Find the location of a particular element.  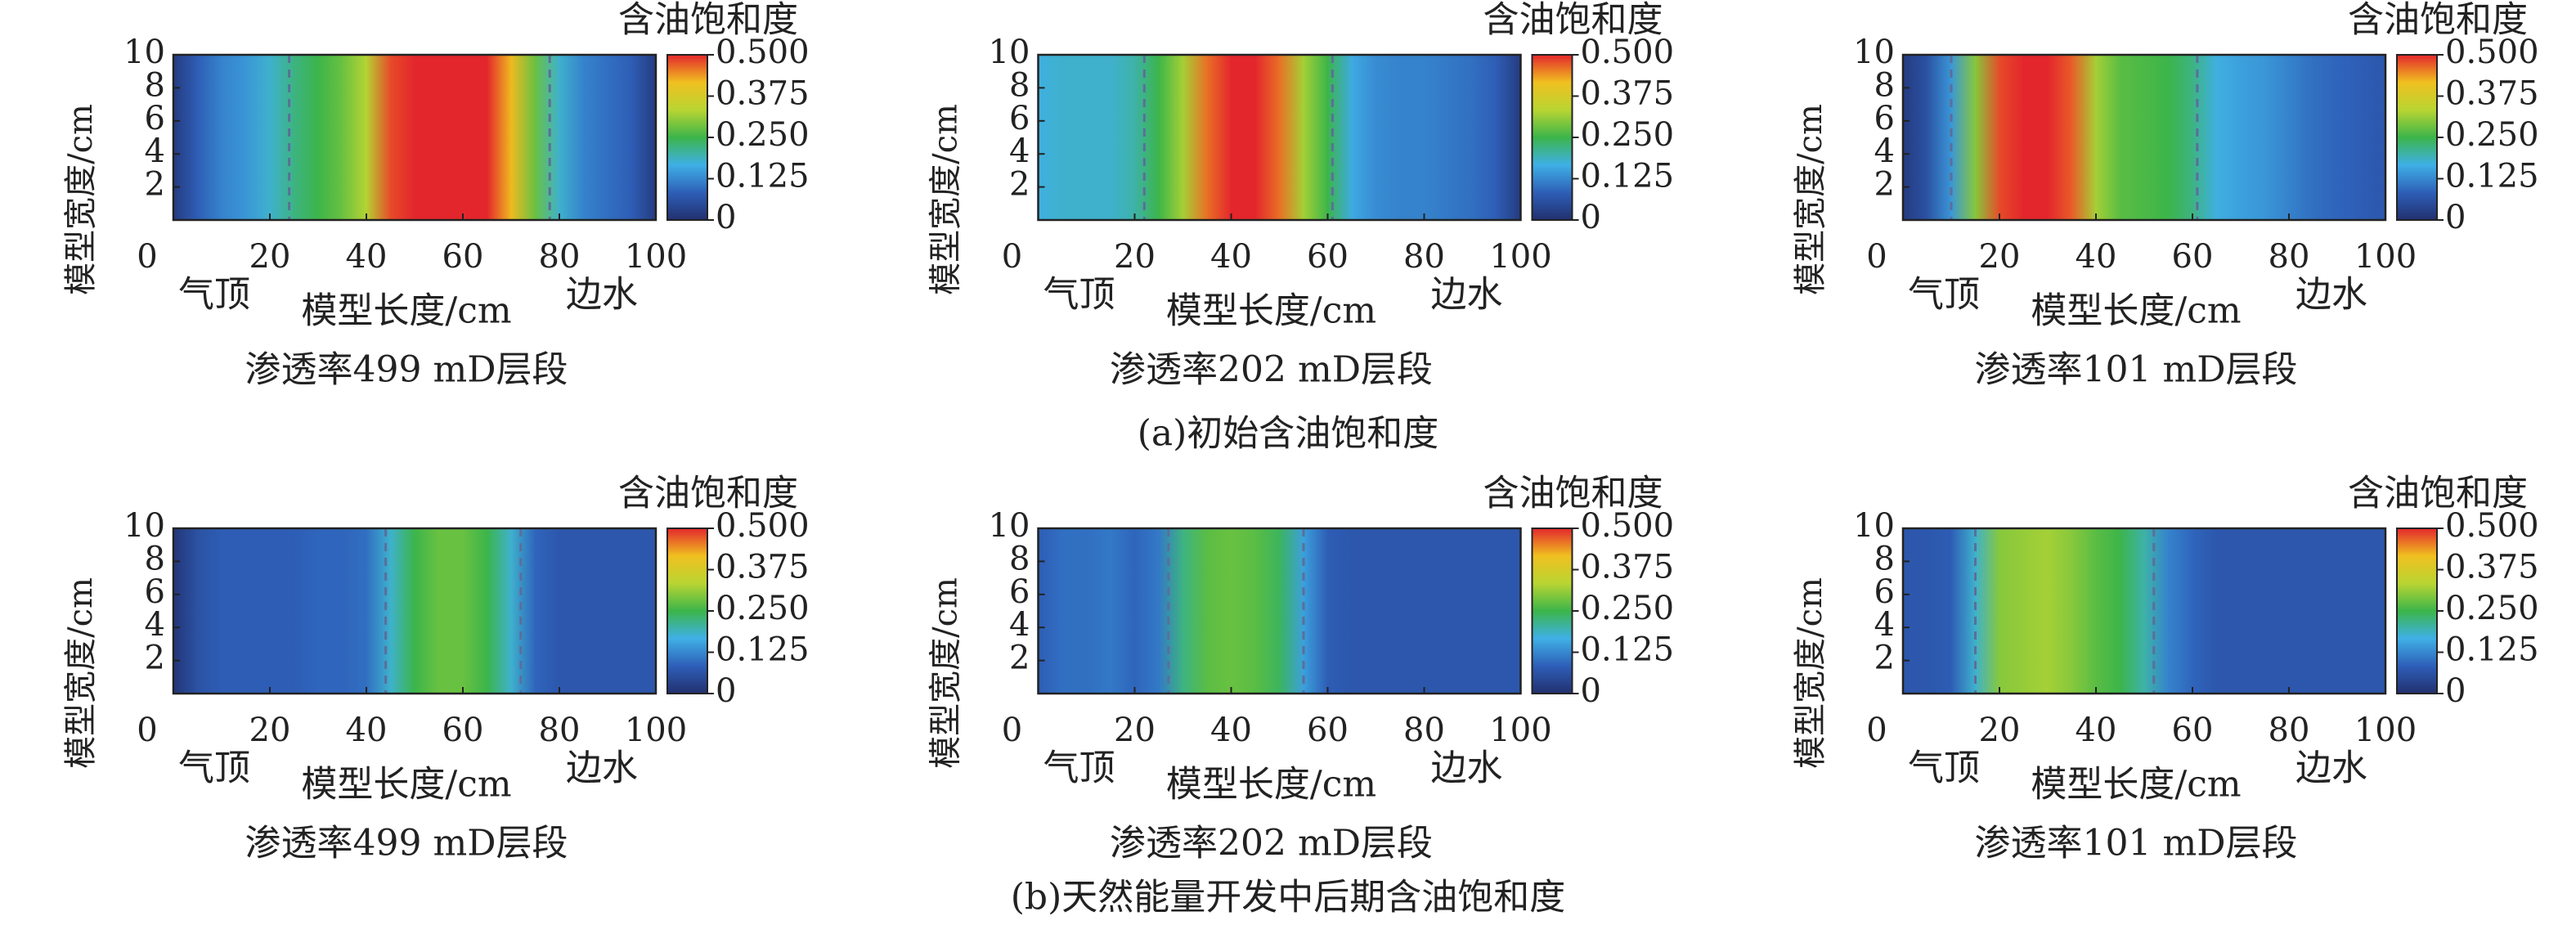

colorbar is located at coordinates (687, 611).